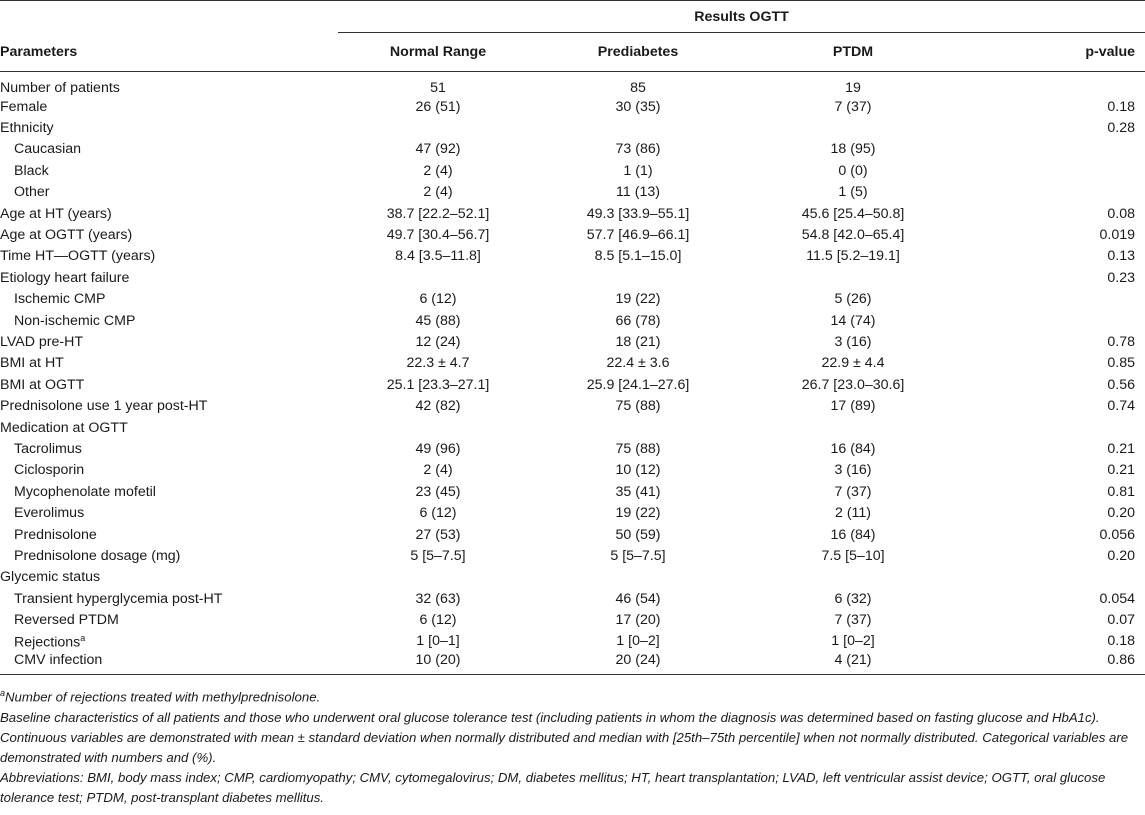  I want to click on cell-ptdm: 1 (5), so click(853, 192).